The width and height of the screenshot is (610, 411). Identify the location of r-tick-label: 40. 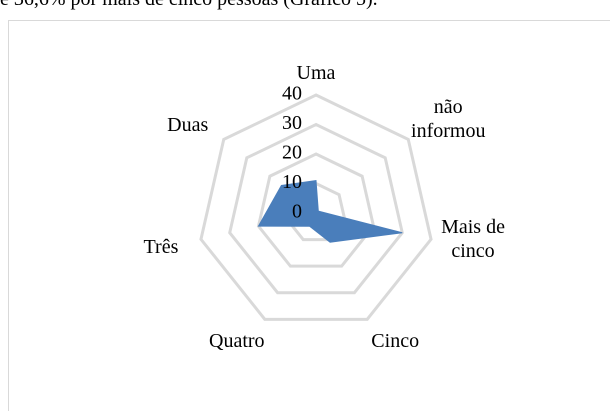
(292, 94).